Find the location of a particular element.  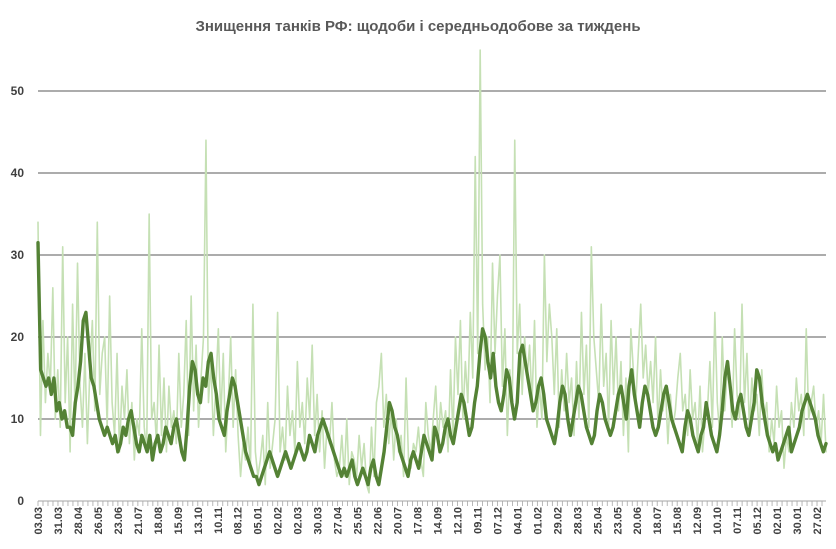

x-tick-label: 31.03 is located at coordinates (59, 521).